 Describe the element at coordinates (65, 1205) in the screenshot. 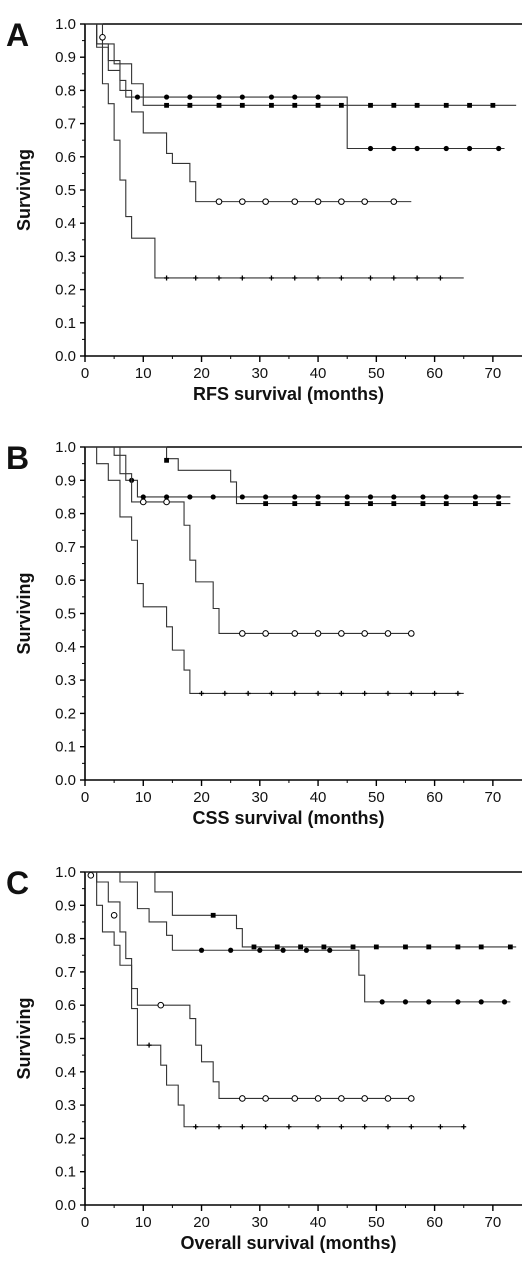

I see `y-tick-label: 0.0` at that location.